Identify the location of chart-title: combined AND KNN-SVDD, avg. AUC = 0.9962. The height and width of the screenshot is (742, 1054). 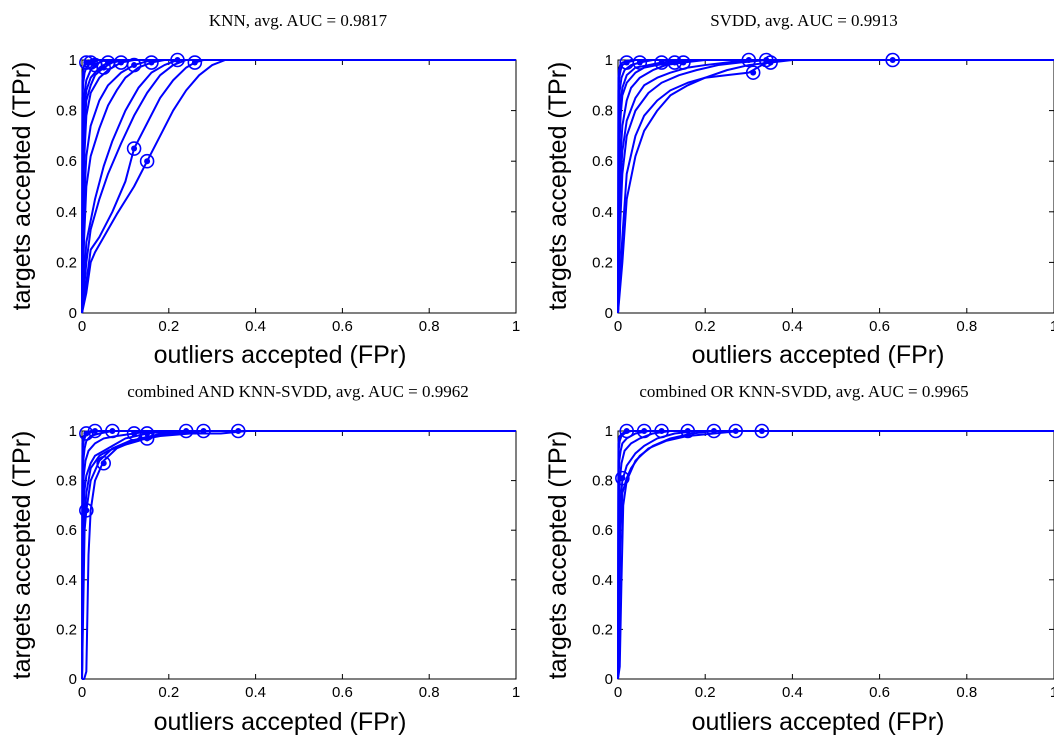
(298, 391).